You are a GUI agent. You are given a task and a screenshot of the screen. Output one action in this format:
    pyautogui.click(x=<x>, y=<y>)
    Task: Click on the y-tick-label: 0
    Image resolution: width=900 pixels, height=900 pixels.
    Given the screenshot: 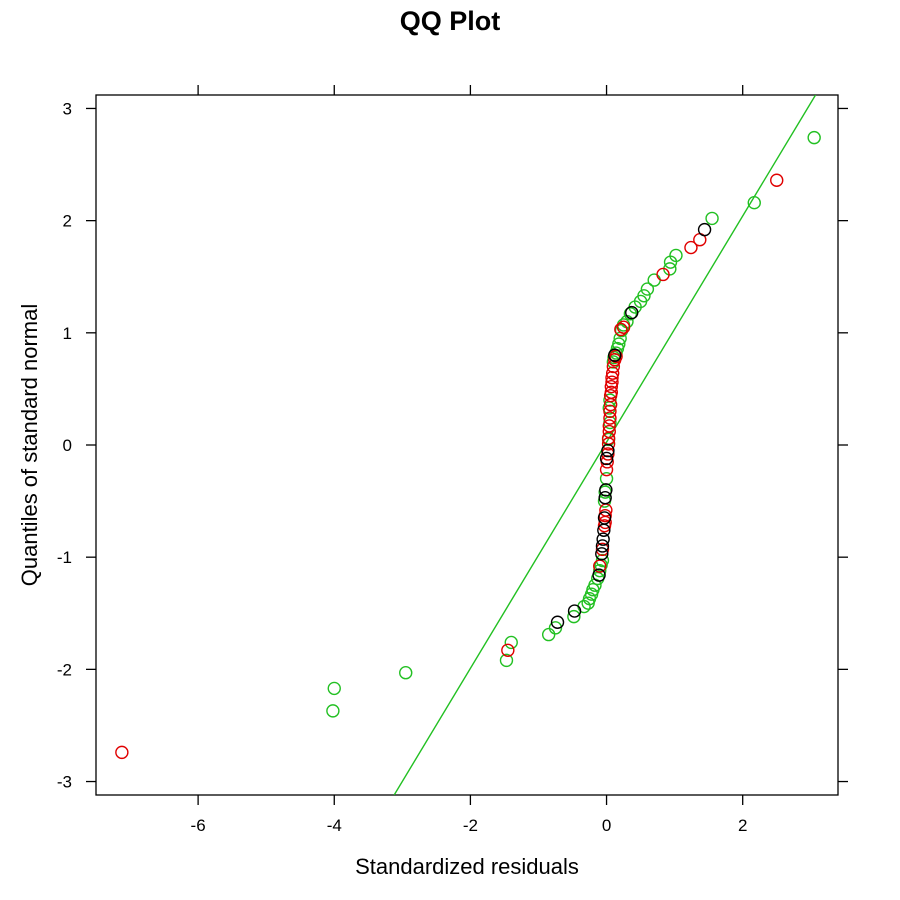 What is the action you would take?
    pyautogui.click(x=67, y=445)
    